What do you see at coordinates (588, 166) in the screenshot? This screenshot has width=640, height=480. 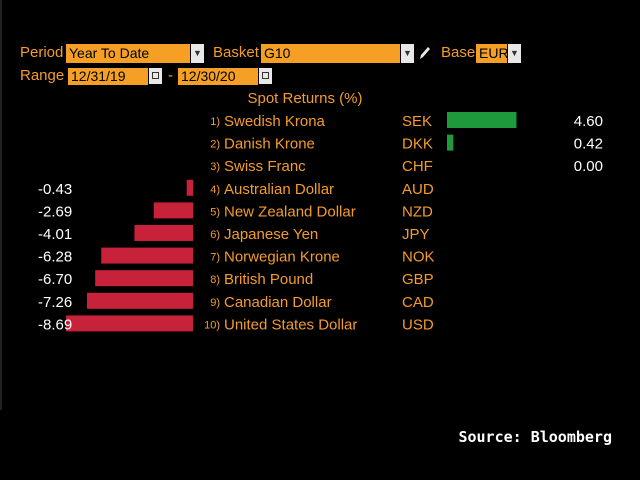 I see `value-label: 0.00` at bounding box center [588, 166].